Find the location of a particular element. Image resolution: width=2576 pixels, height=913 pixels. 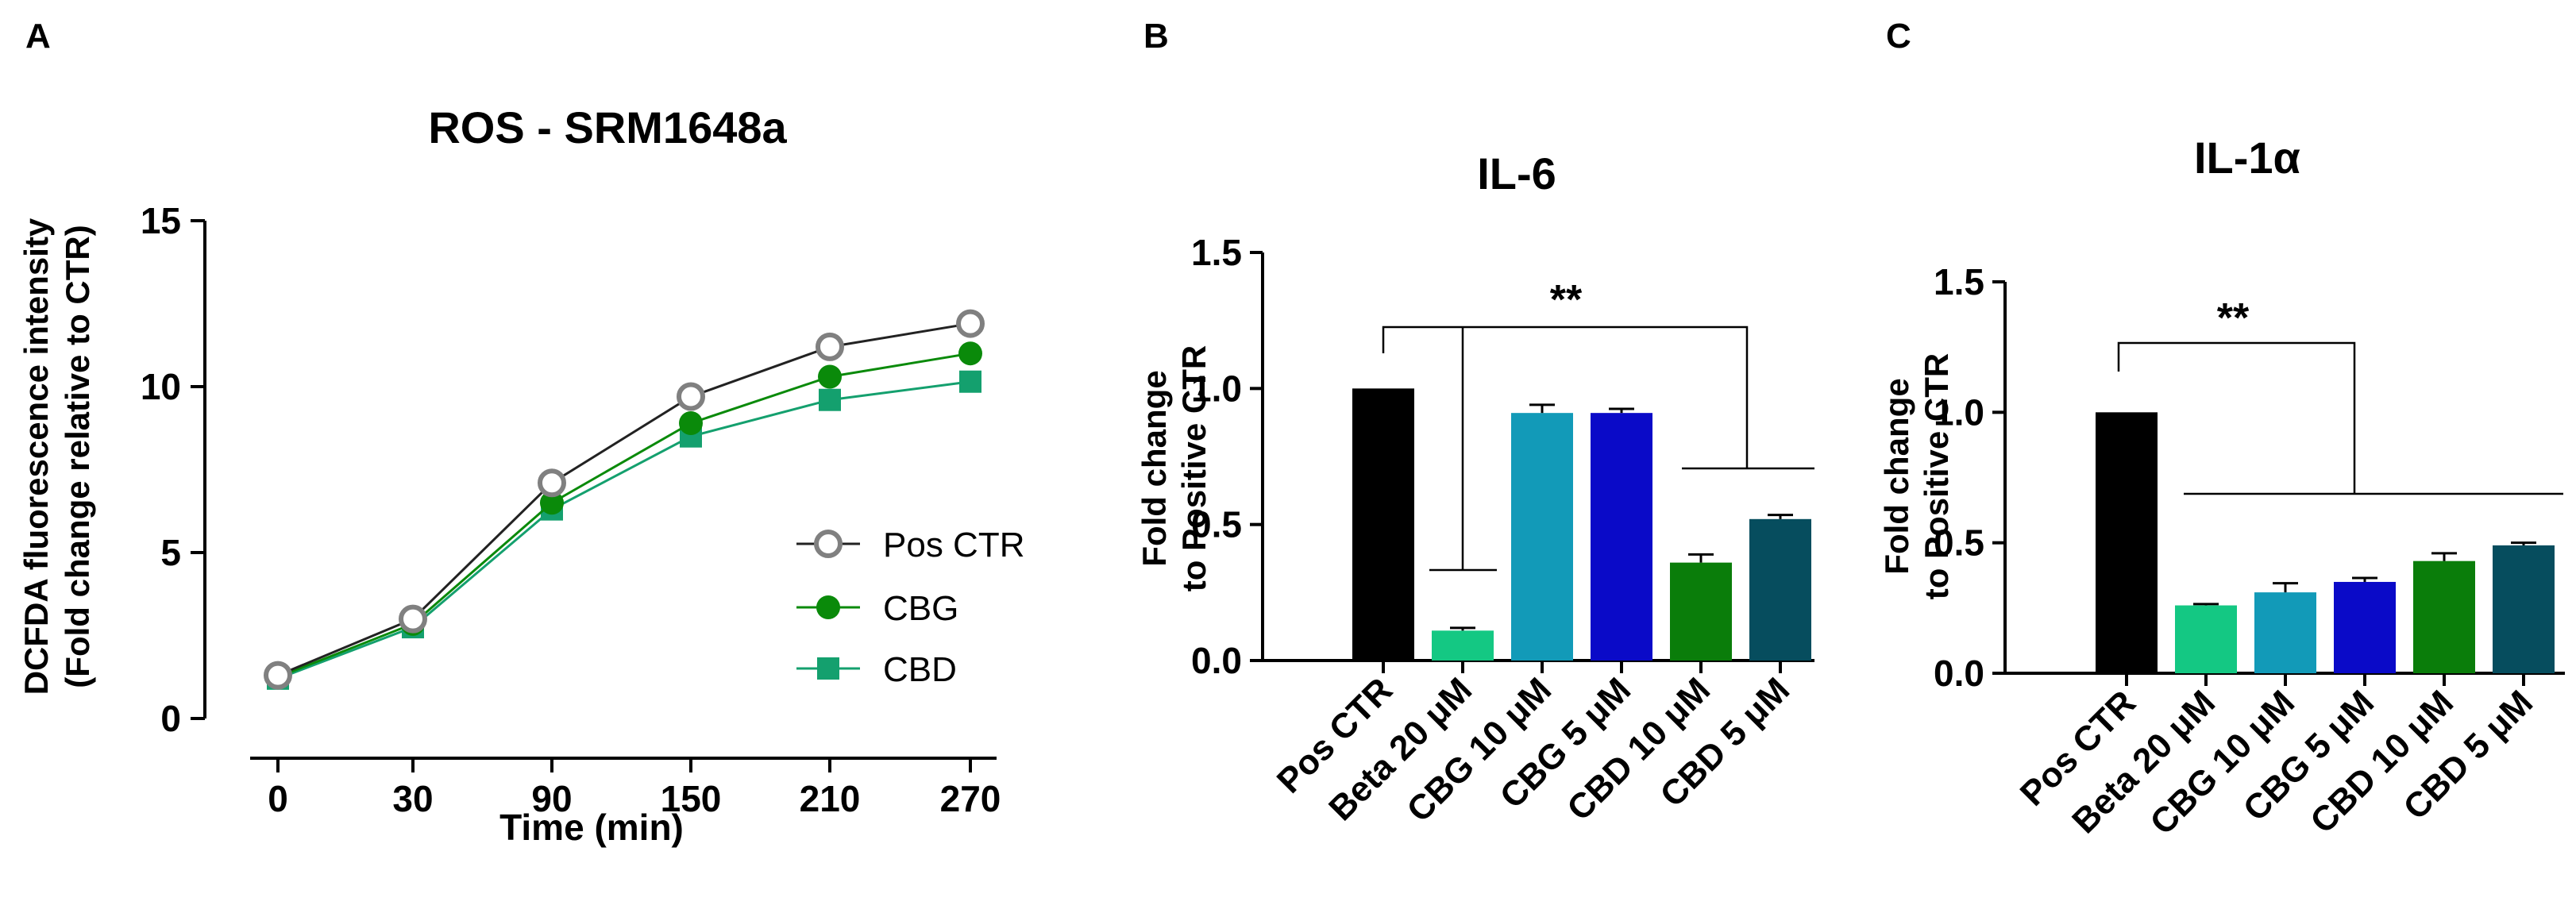

series-line-pos-ctr is located at coordinates (624, 499).